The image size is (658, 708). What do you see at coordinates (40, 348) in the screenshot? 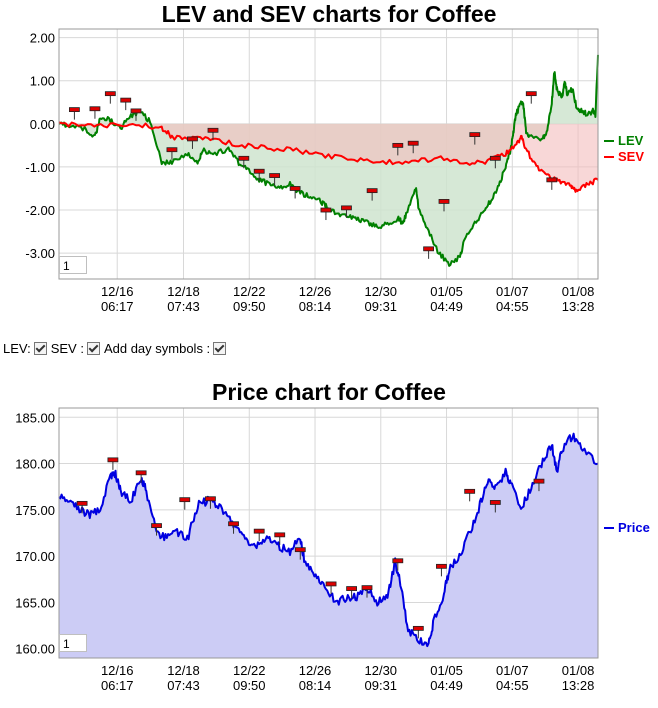
I see `lev-checkbox` at bounding box center [40, 348].